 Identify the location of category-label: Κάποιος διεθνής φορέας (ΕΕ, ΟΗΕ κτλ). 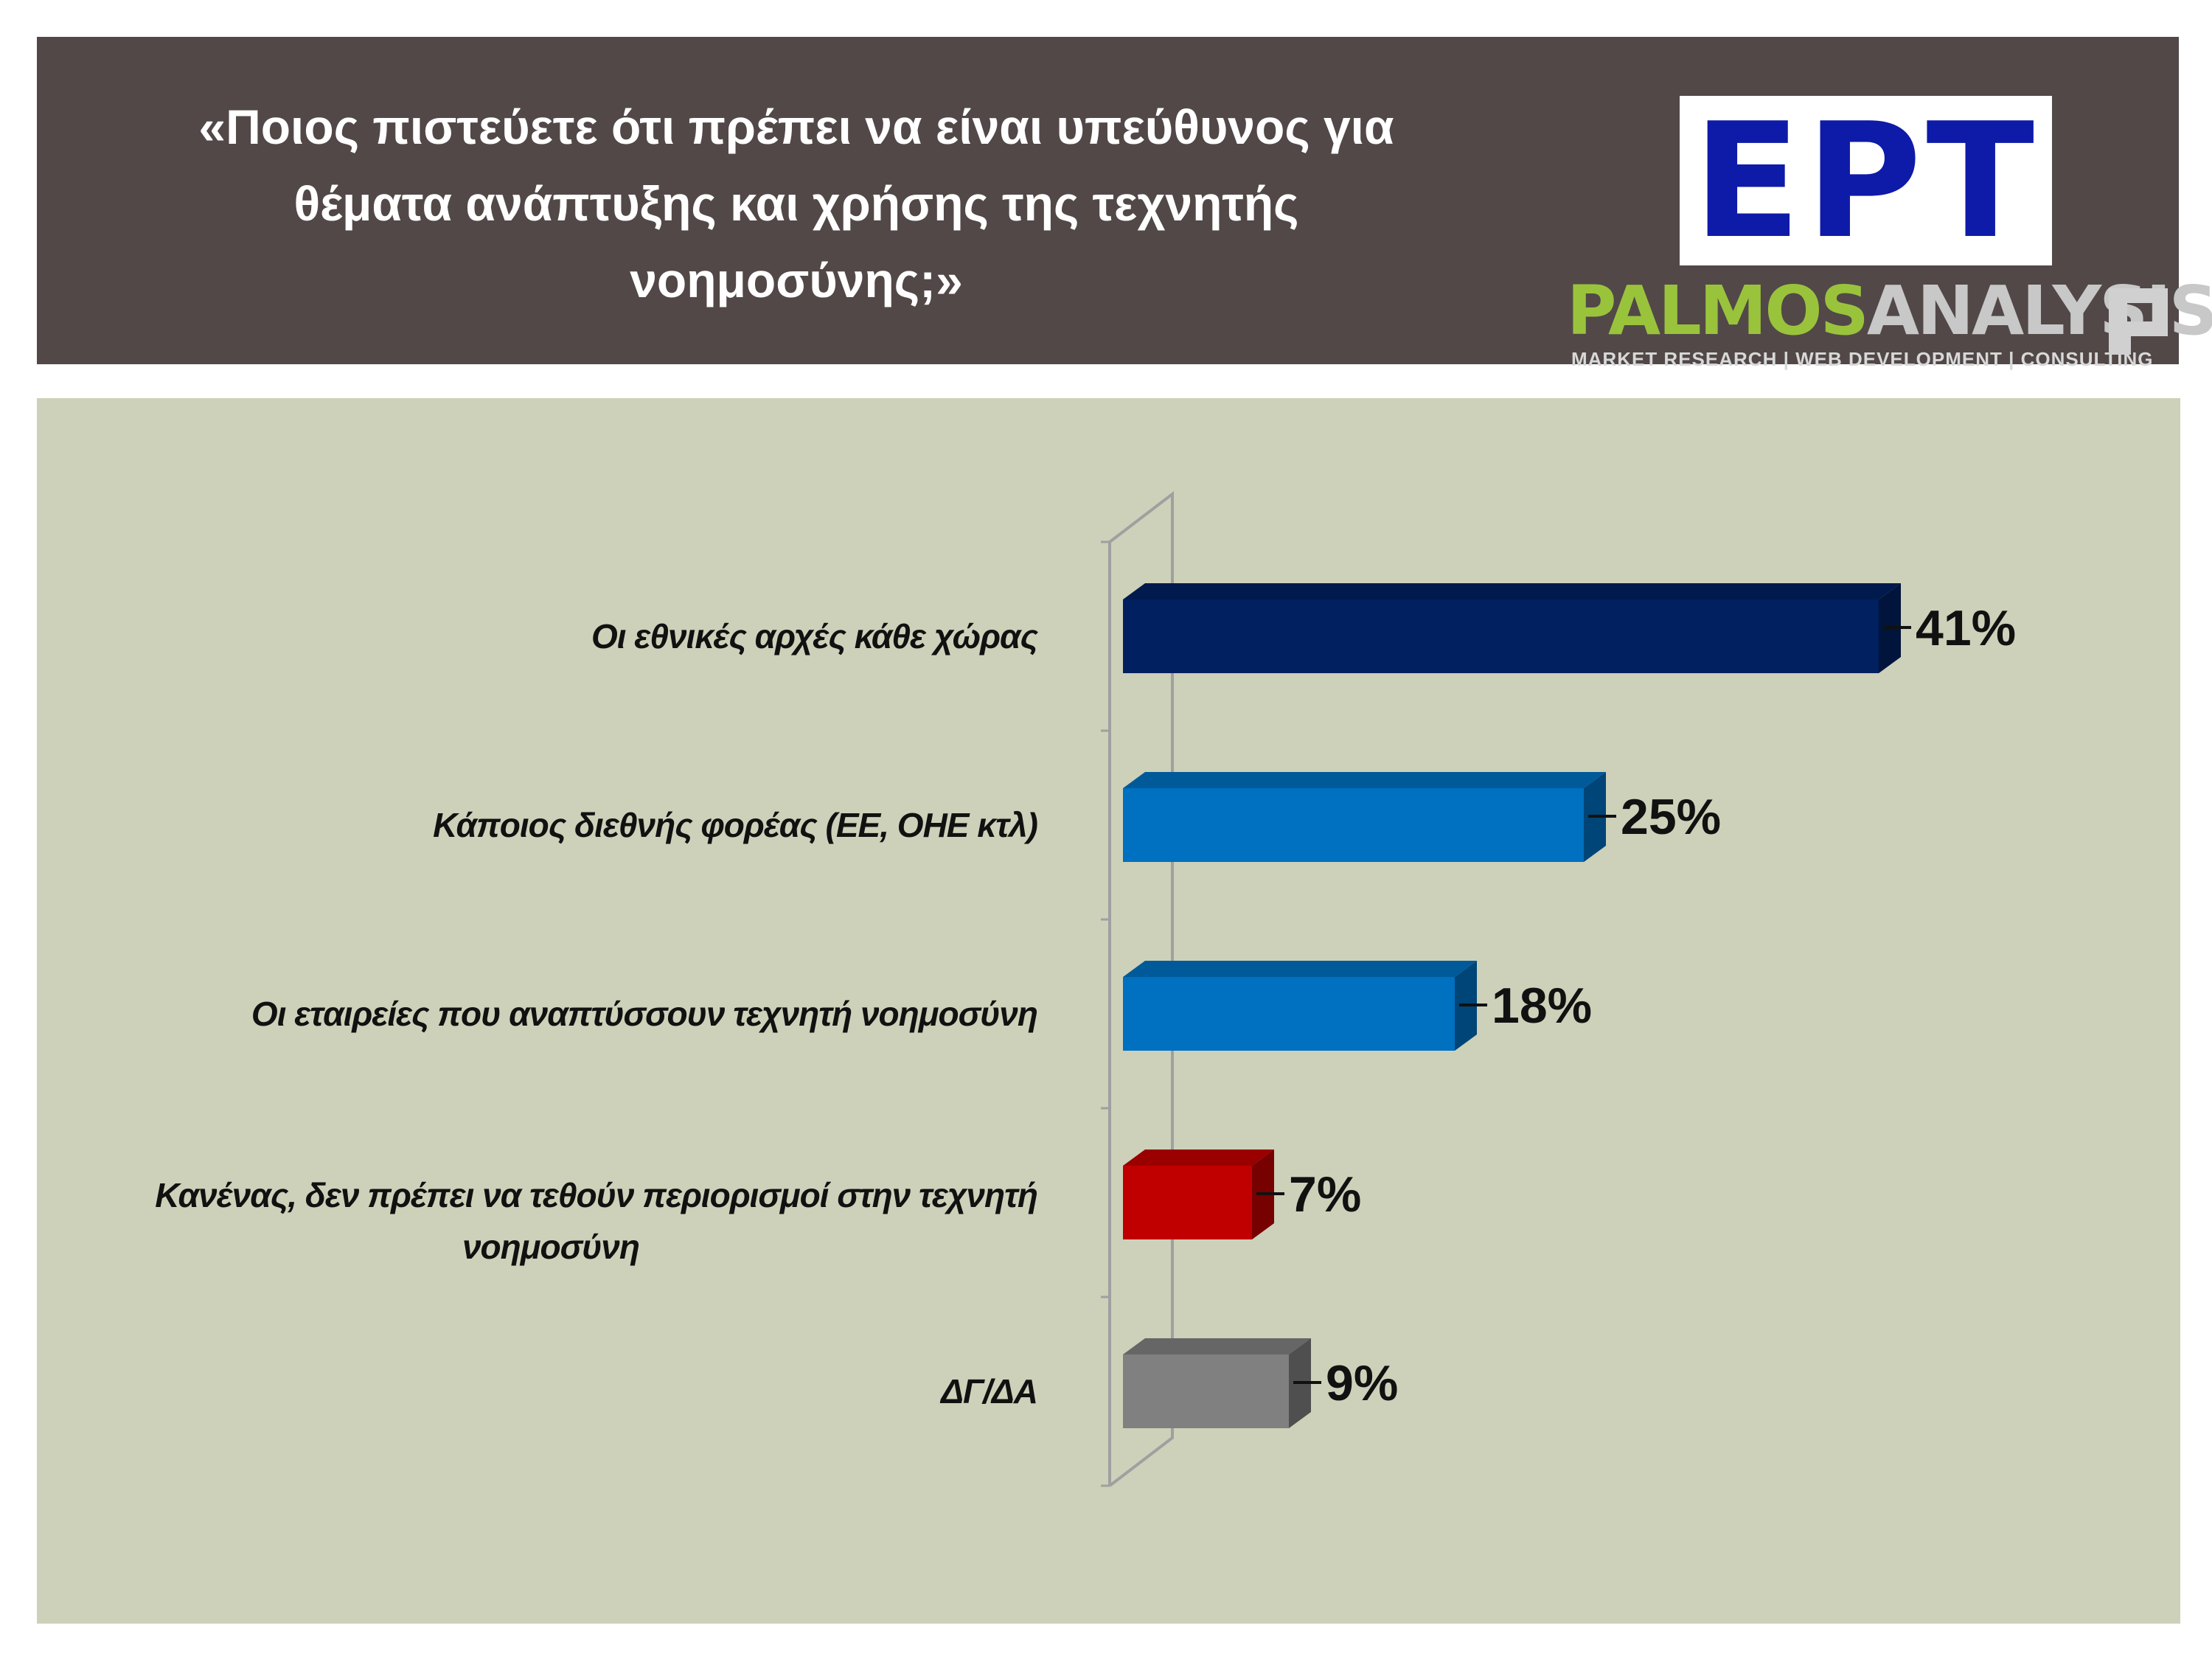
(735, 825).